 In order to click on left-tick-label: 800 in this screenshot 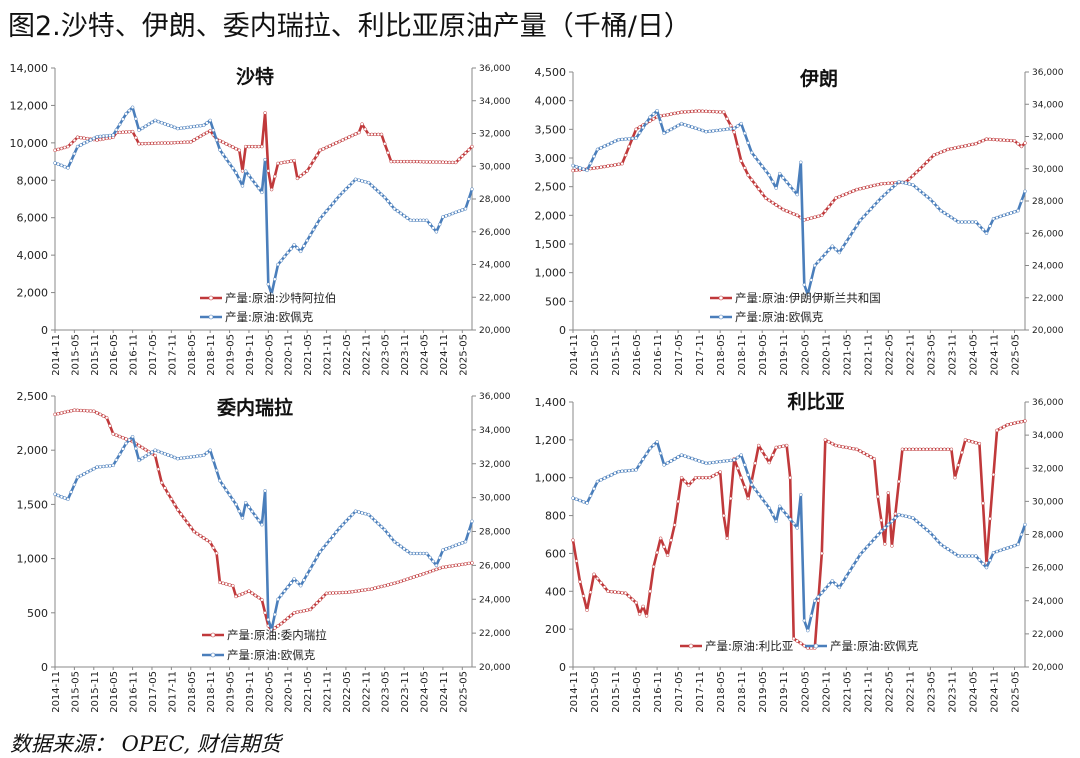, I will do `click(555, 516)`.